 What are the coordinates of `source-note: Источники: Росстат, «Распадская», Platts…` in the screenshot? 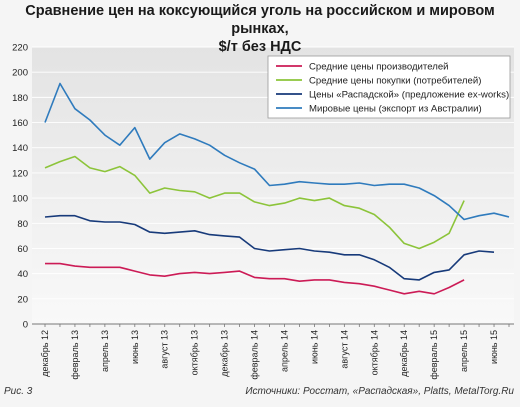 It's located at (379, 391).